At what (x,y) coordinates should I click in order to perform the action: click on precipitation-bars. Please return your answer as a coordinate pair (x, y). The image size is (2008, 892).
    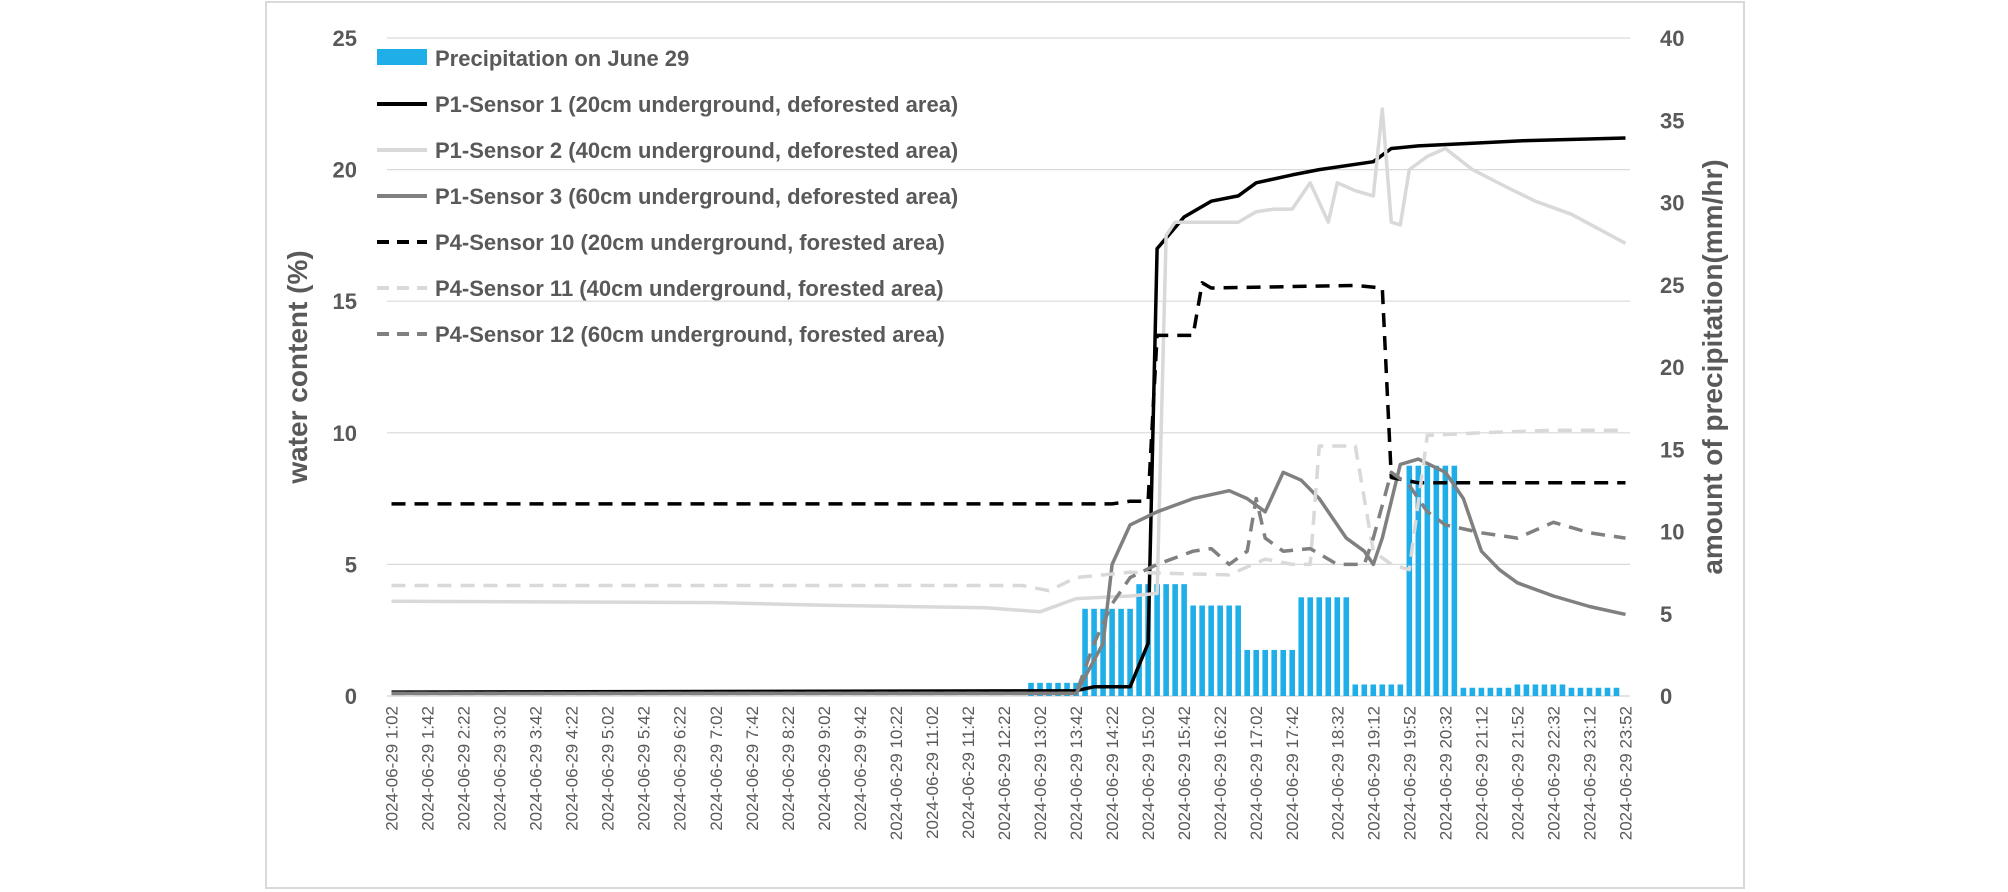
    Looking at the image, I should click on (1324, 580).